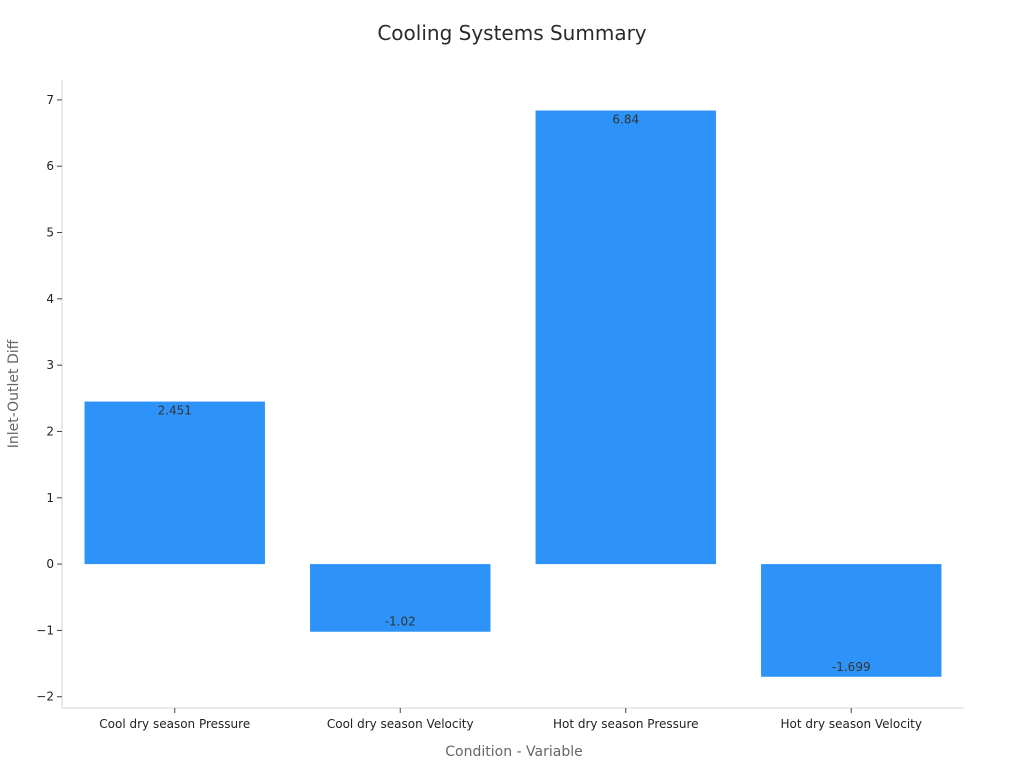 The height and width of the screenshot is (768, 1024). What do you see at coordinates (50, 431) in the screenshot?
I see `y-tick-label: 2` at bounding box center [50, 431].